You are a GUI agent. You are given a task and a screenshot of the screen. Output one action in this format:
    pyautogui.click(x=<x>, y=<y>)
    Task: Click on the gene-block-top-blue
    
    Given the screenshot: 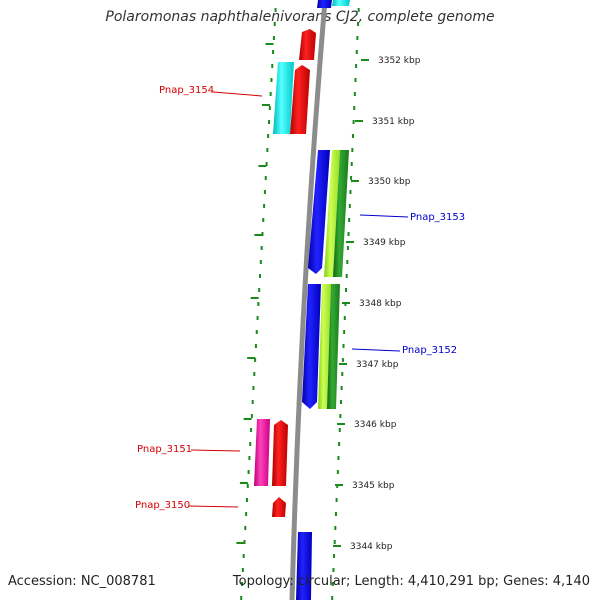 What is the action you would take?
    pyautogui.click(x=324, y=4)
    